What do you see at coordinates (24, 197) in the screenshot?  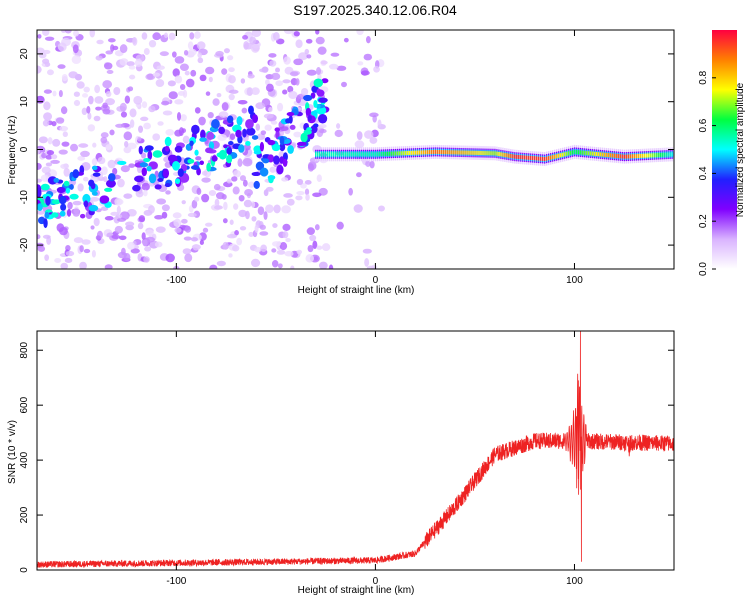 I see `spectrogram-y-tick-label: -10` at bounding box center [24, 197].